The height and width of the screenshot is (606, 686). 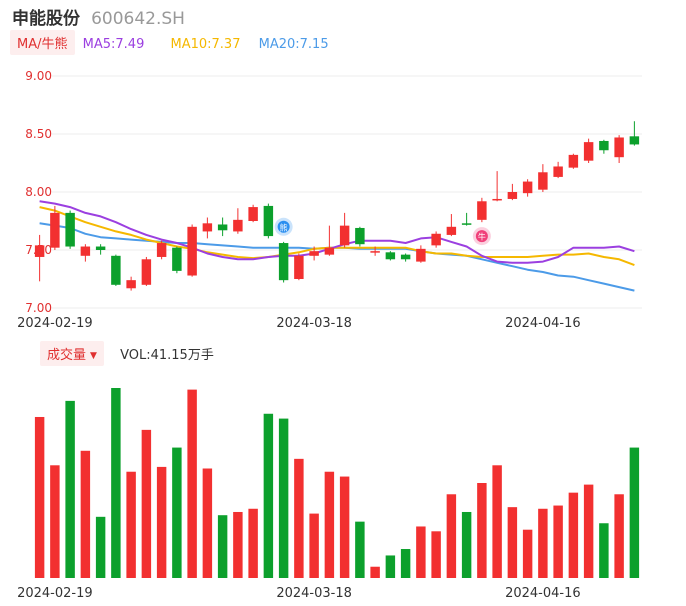 What do you see at coordinates (67, 355) in the screenshot?
I see `volume-selector-label: 成交量` at bounding box center [67, 355].